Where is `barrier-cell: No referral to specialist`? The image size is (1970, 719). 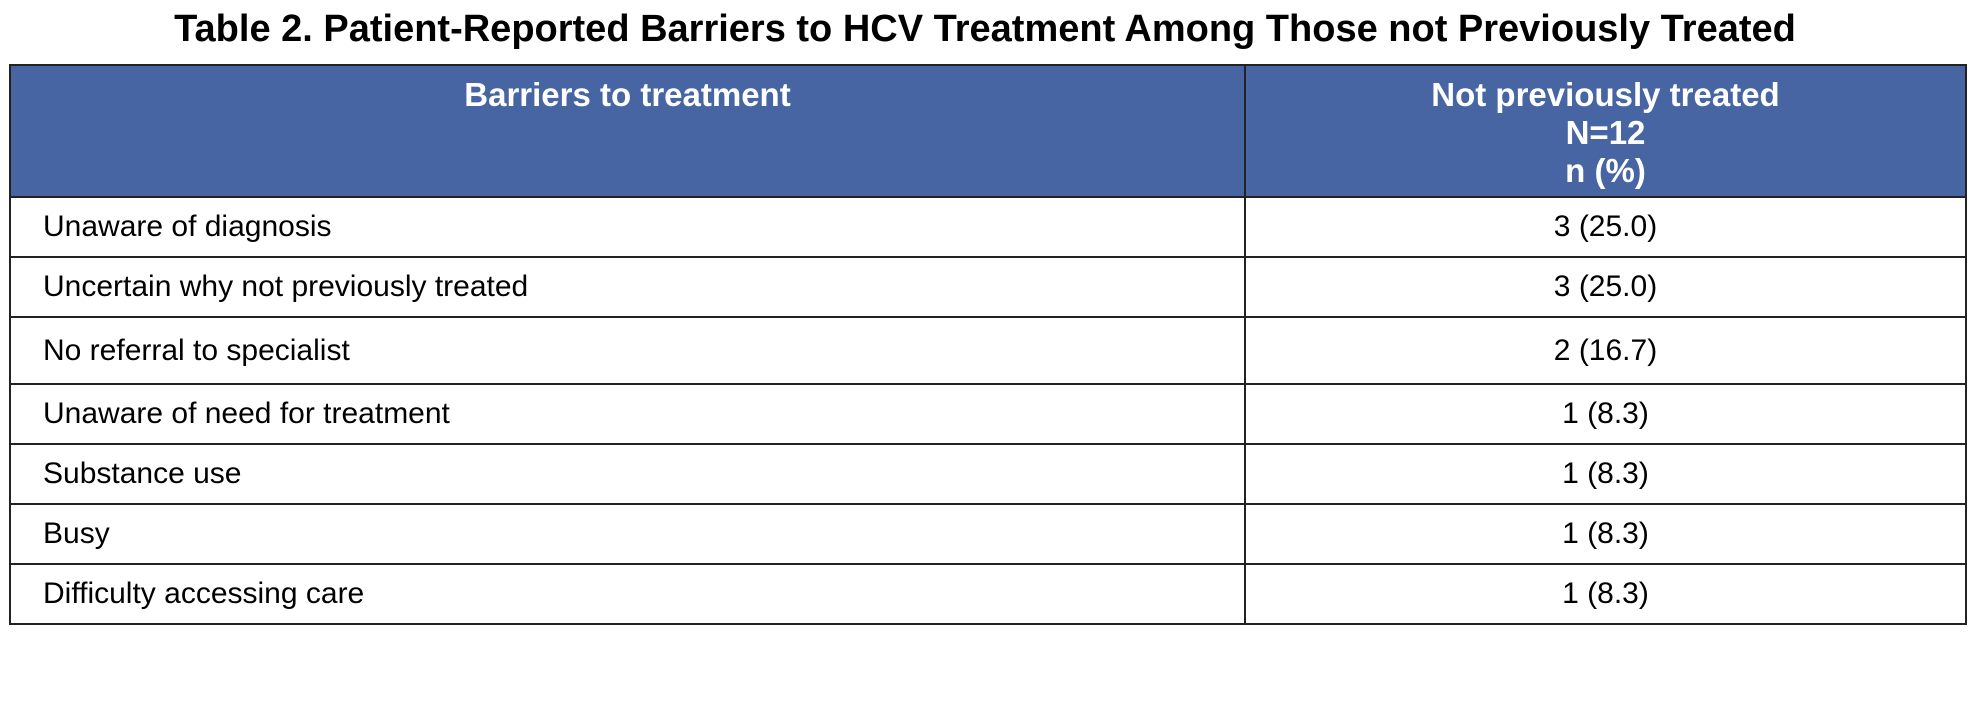
barrier-cell: No referral to specialist is located at coordinates (627, 350).